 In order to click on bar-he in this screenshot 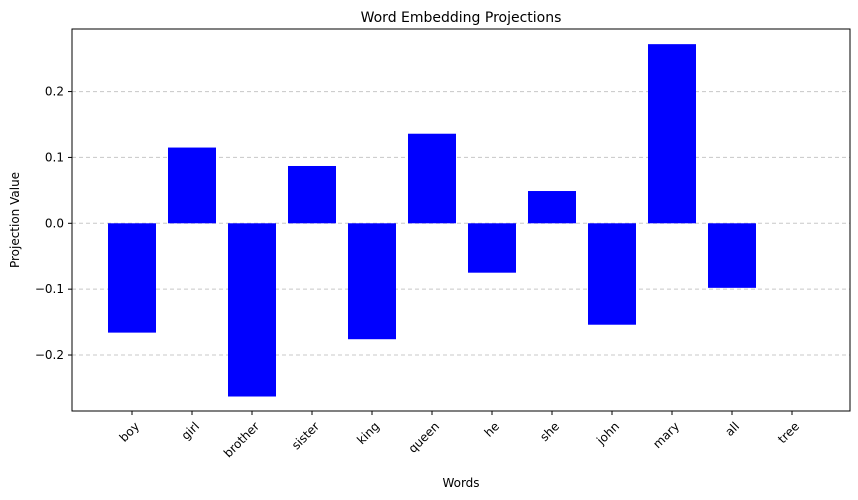, I will do `click(492, 248)`.